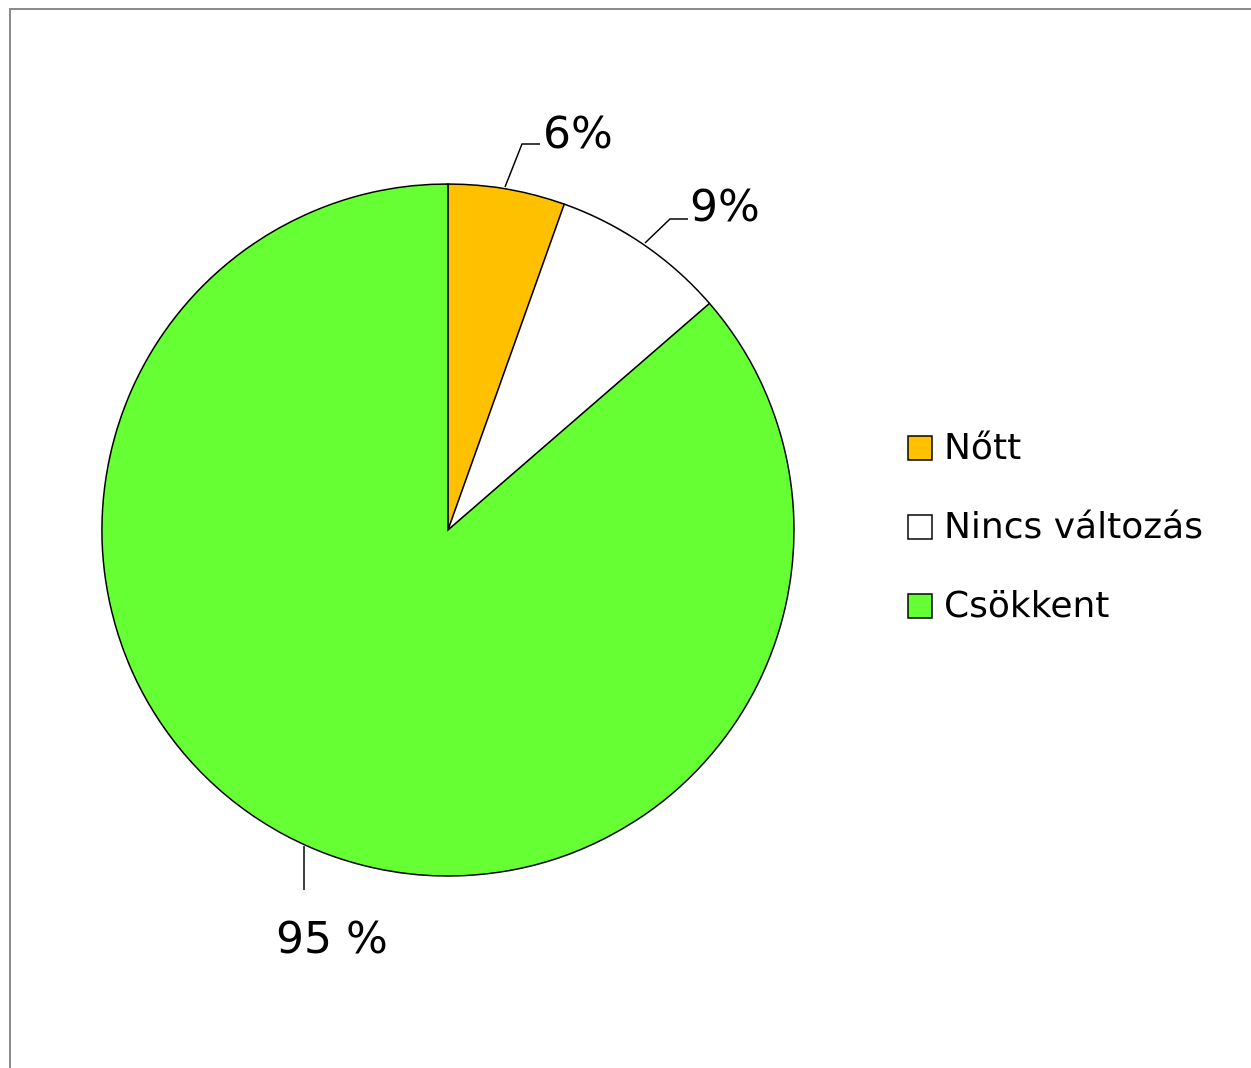 The height and width of the screenshot is (1068, 1251). Describe the element at coordinates (332, 938) in the screenshot. I see `data-label-csokkent: 95 %` at that location.